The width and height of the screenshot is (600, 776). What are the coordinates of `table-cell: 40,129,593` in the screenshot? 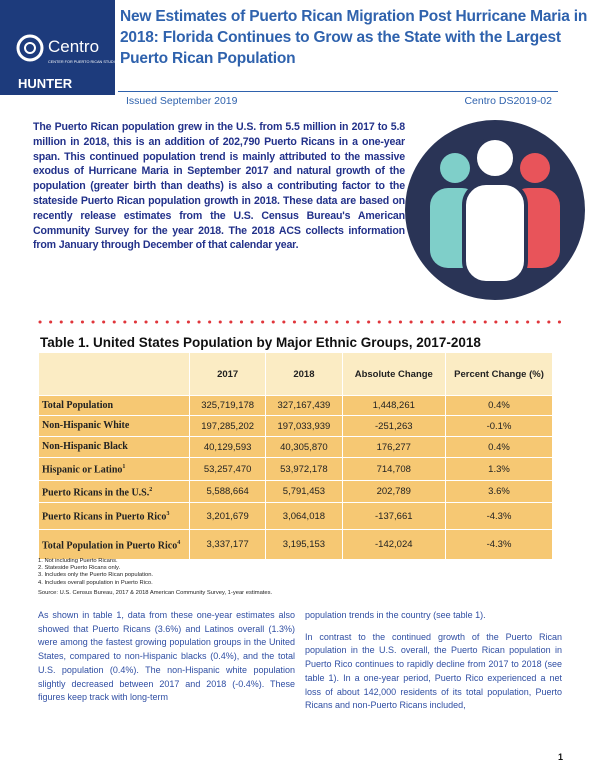 It's located at (227, 447).